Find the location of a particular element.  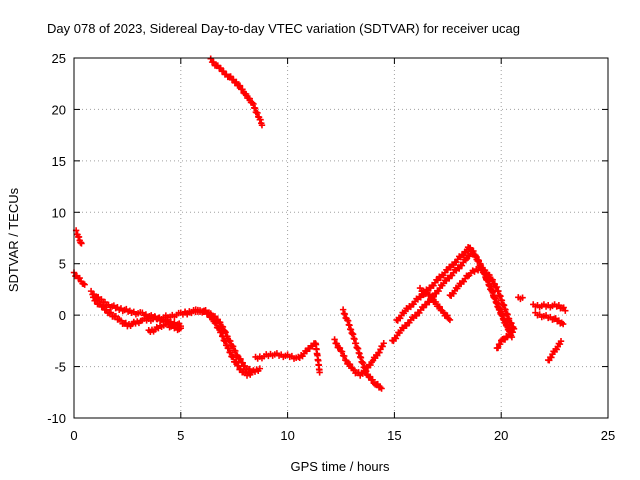

data-series-track-b is located at coordinates (79, 278).